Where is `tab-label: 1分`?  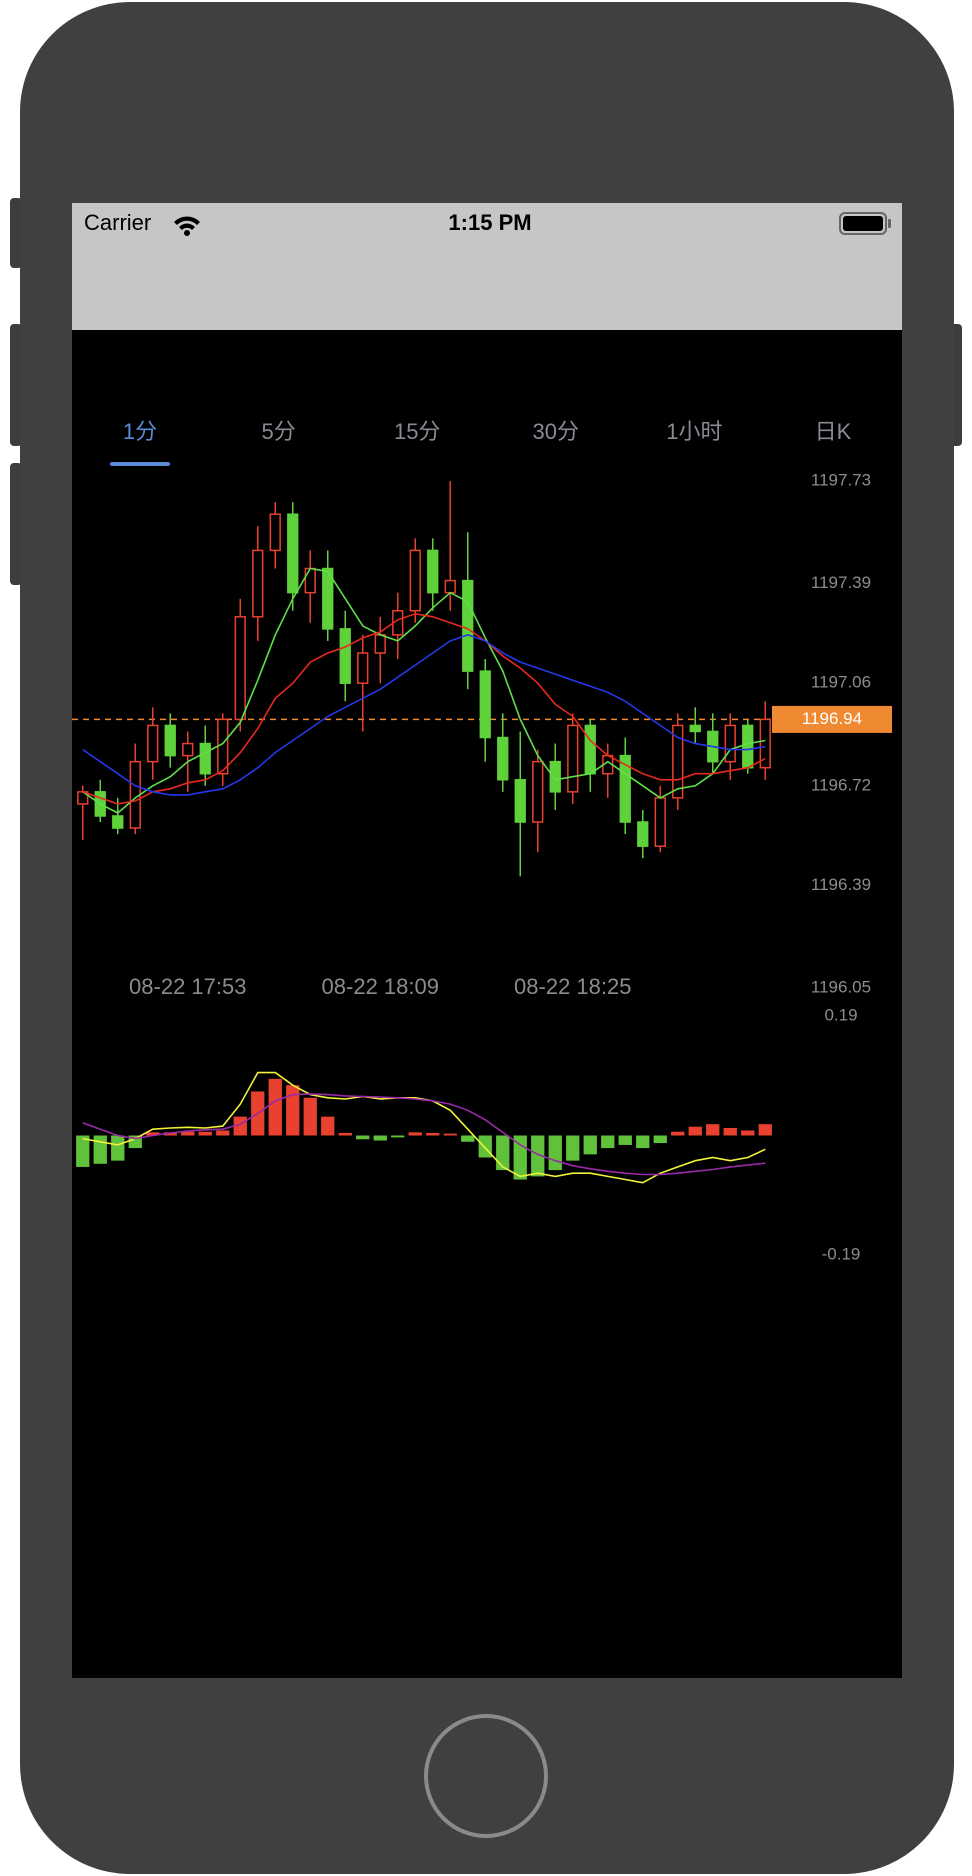
tab-label: 1分 is located at coordinates (140, 431).